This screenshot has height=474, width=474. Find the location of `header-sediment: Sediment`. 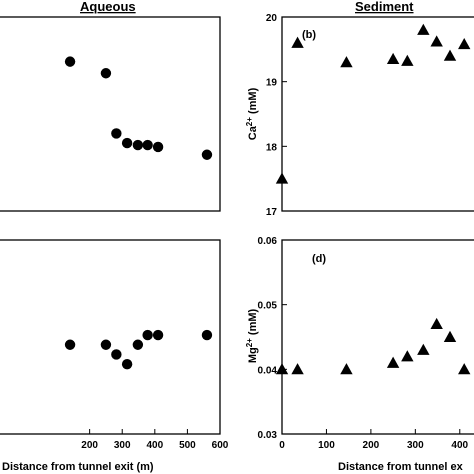

header-sediment: Sediment is located at coordinates (384, 7).